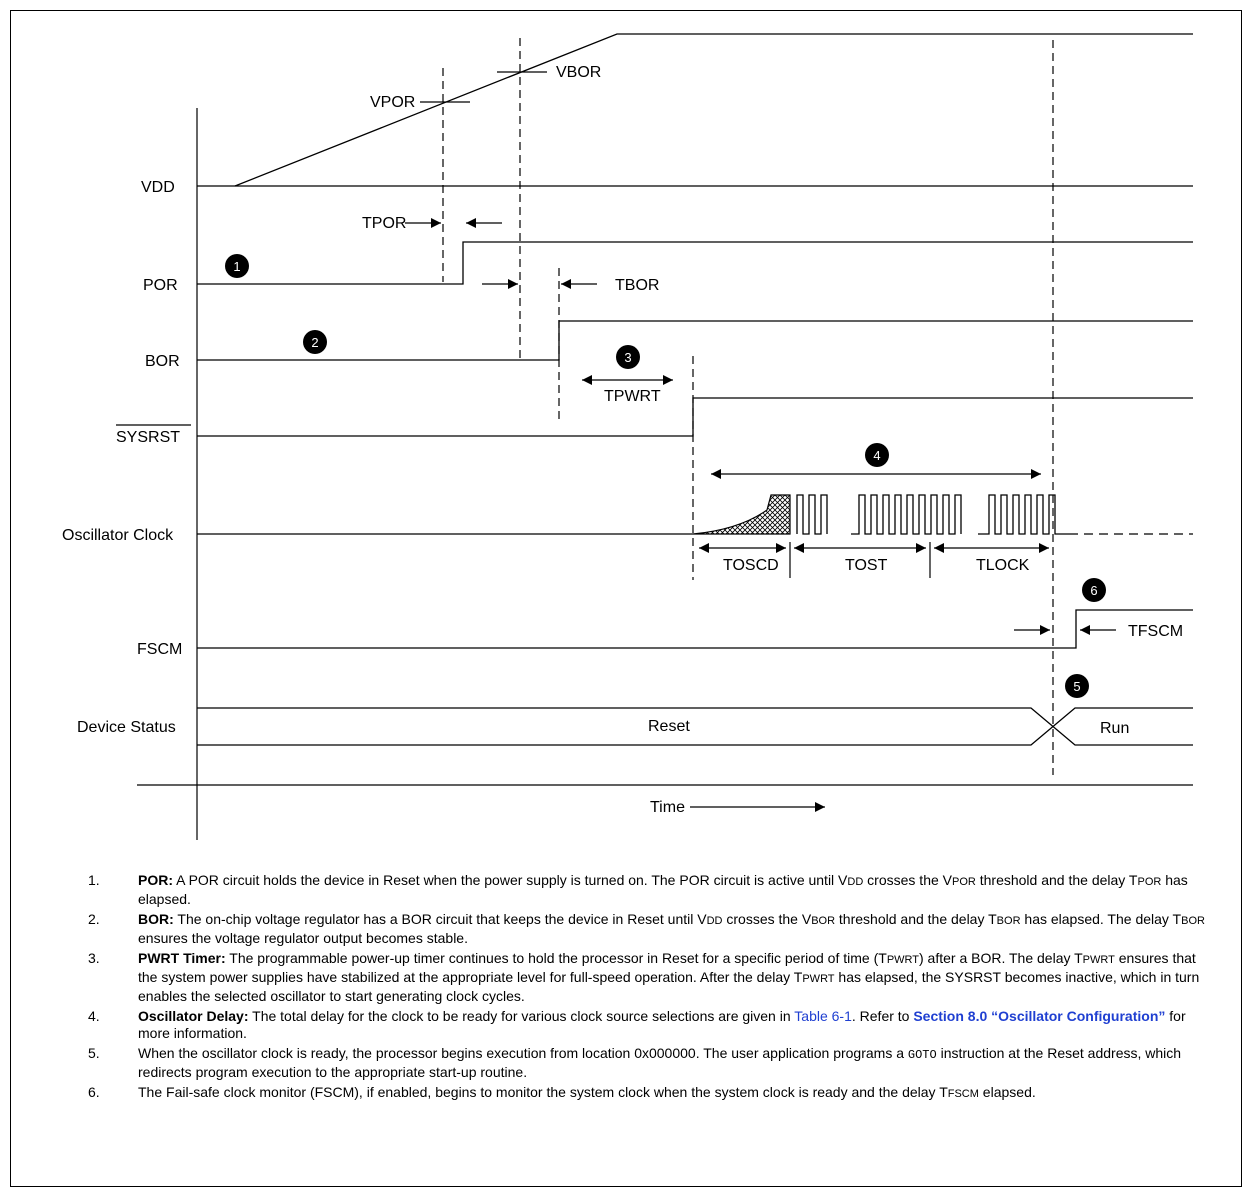 The image size is (1253, 1198). Describe the element at coordinates (126, 727) in the screenshot. I see `status-label: Device Status` at that location.